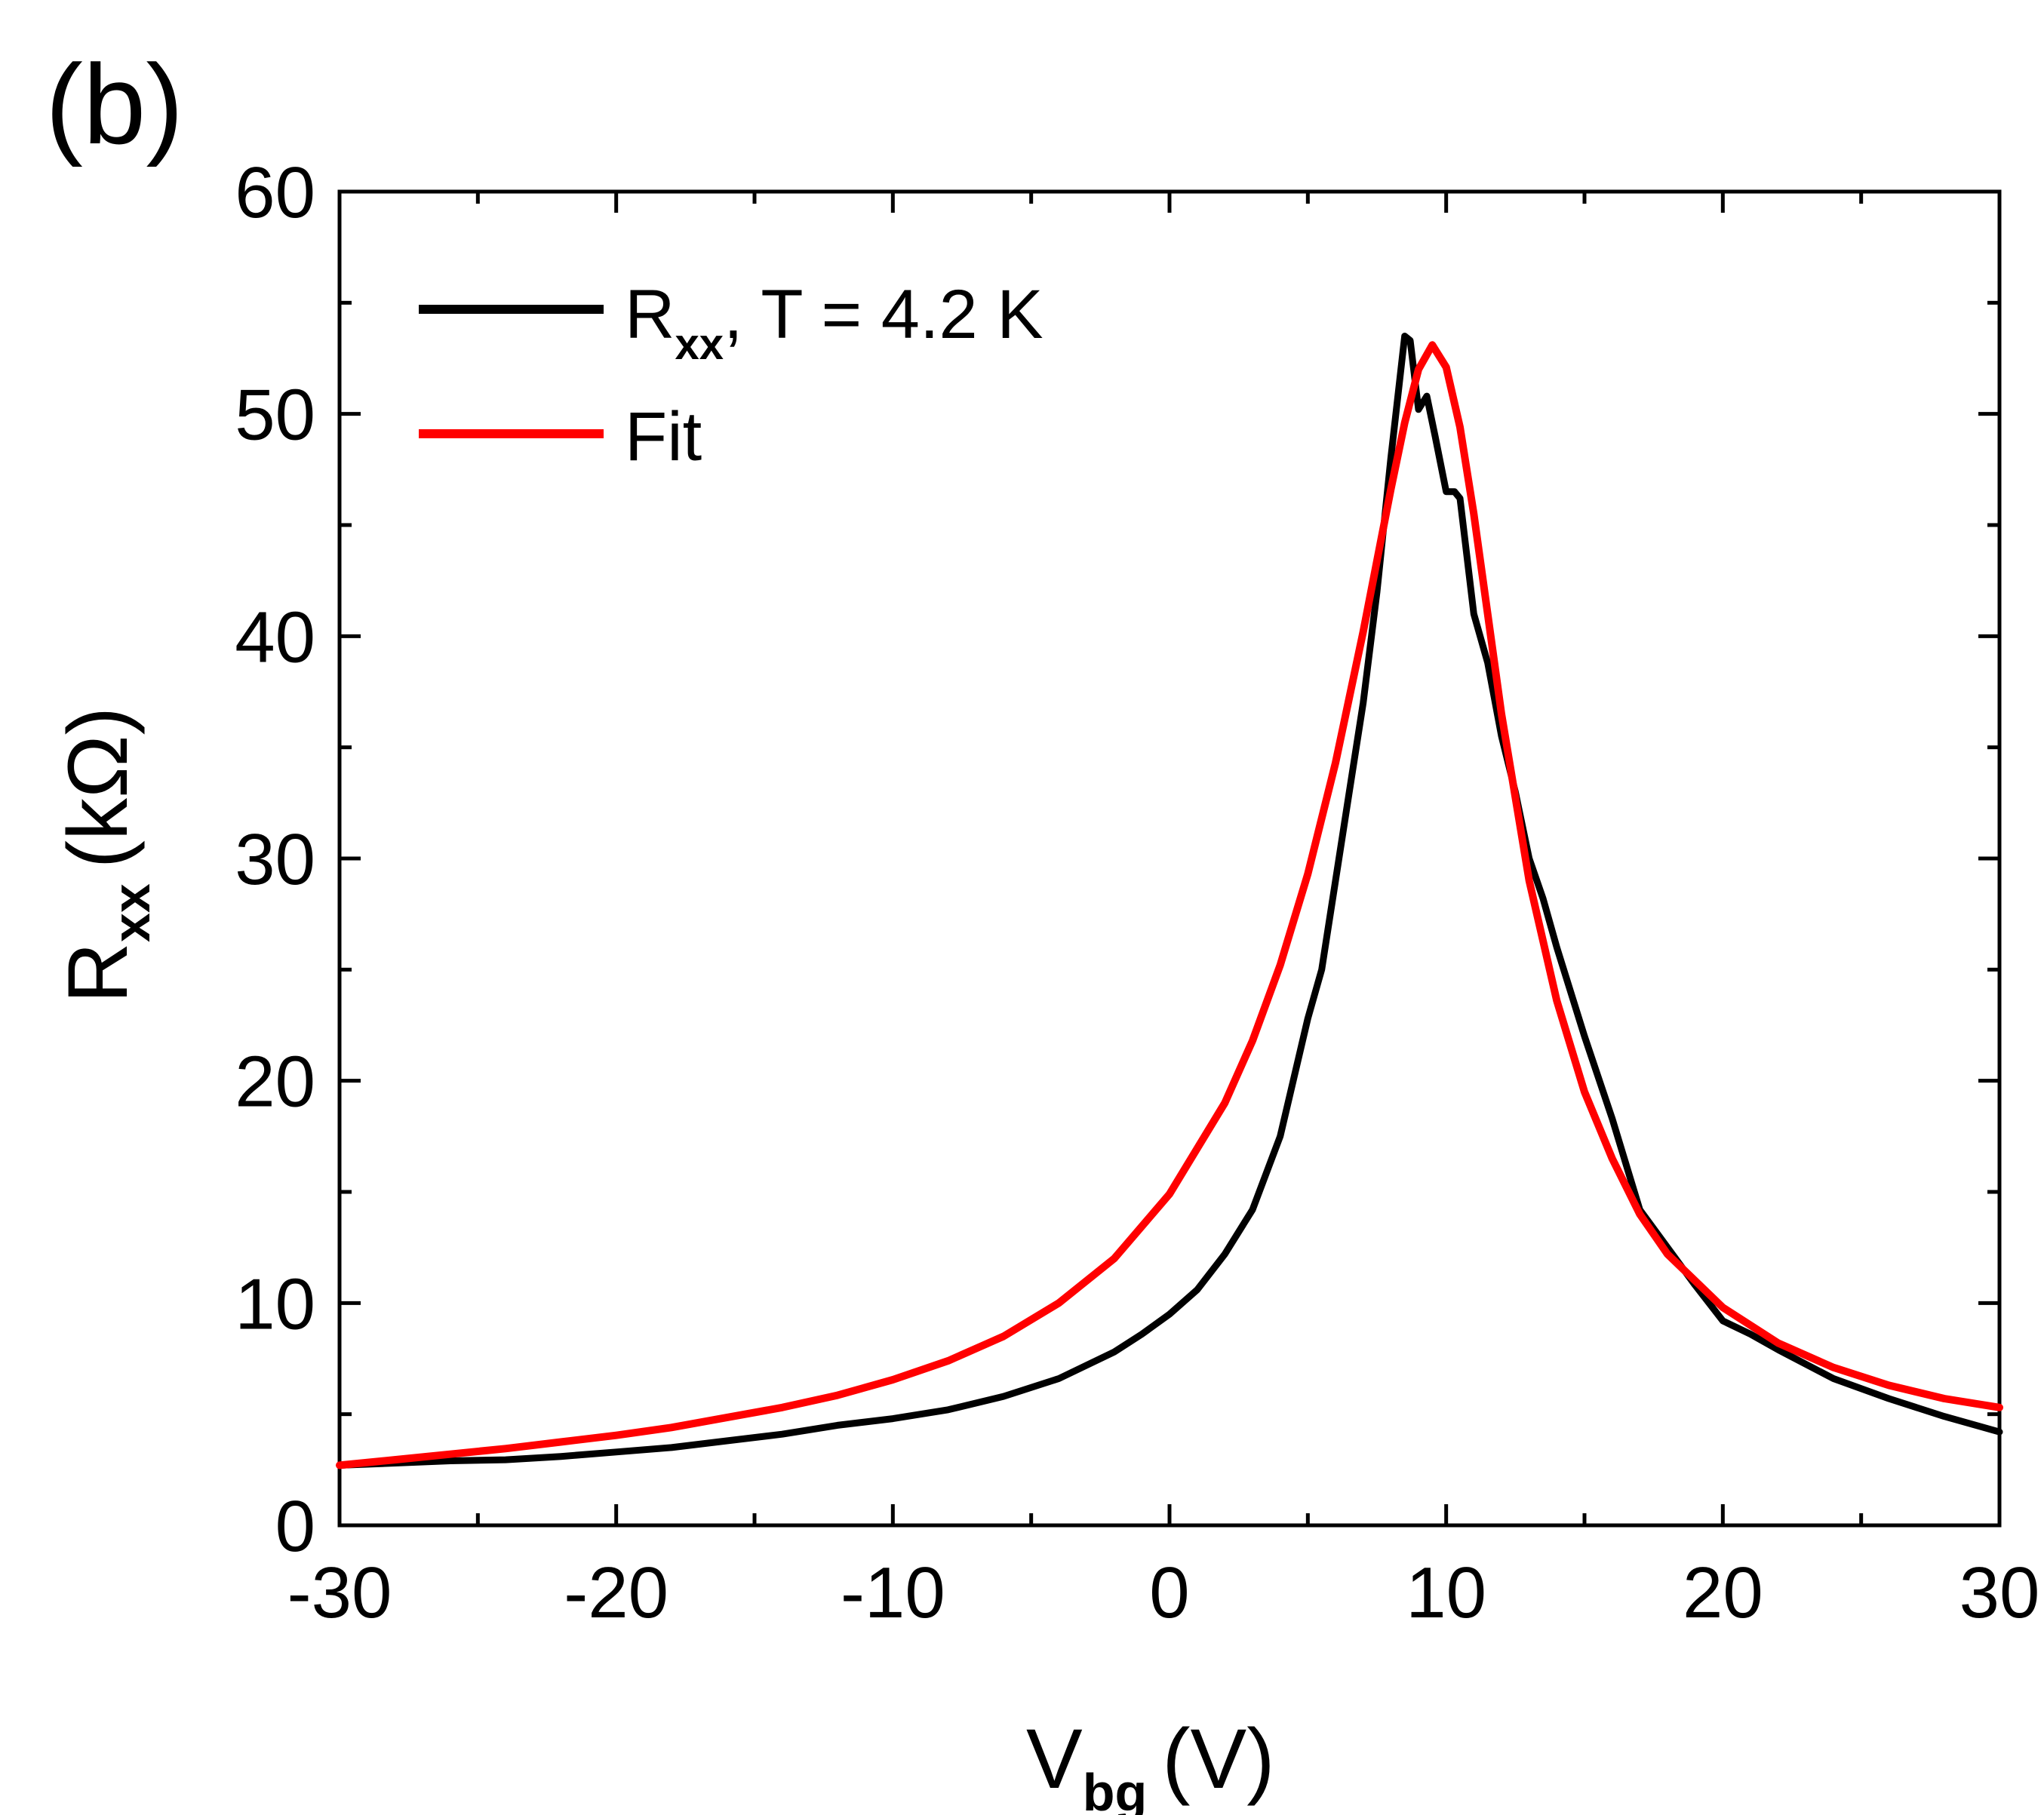  I want to click on y-tick-label: 20, so click(275, 1082).